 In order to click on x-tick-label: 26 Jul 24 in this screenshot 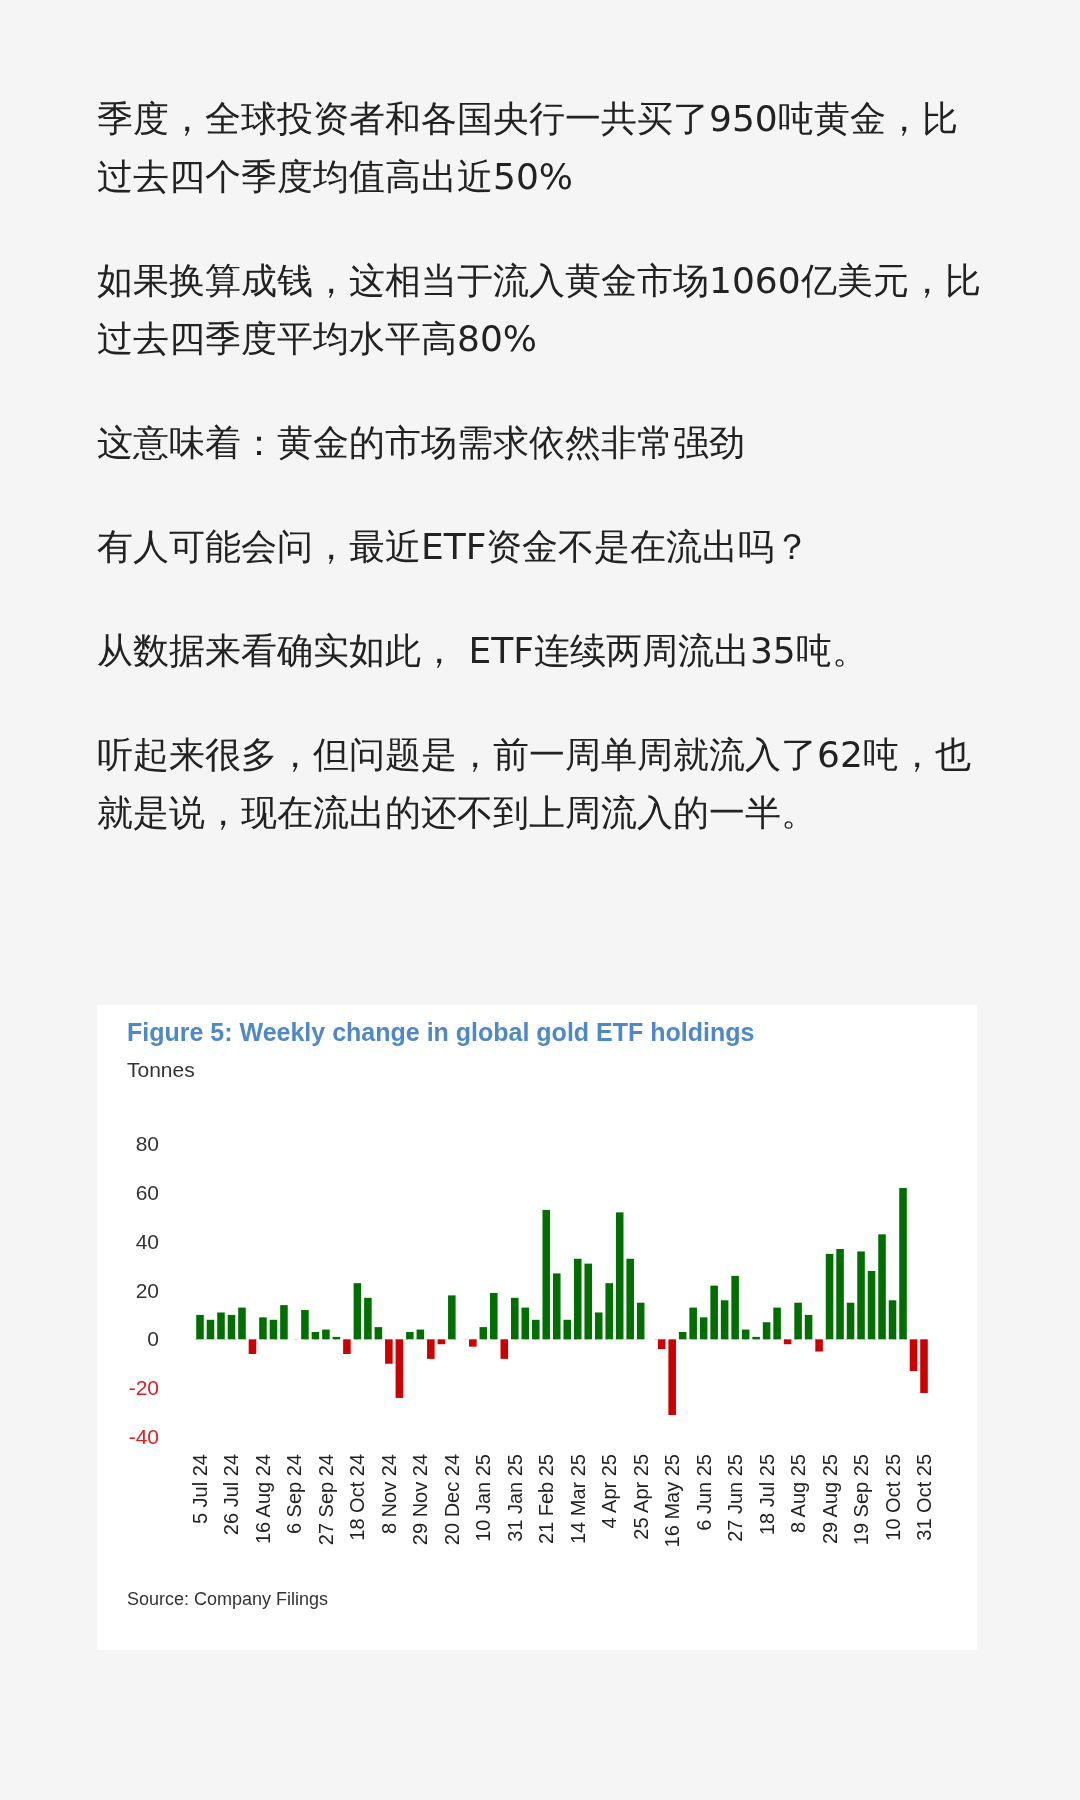, I will do `click(231, 1495)`.